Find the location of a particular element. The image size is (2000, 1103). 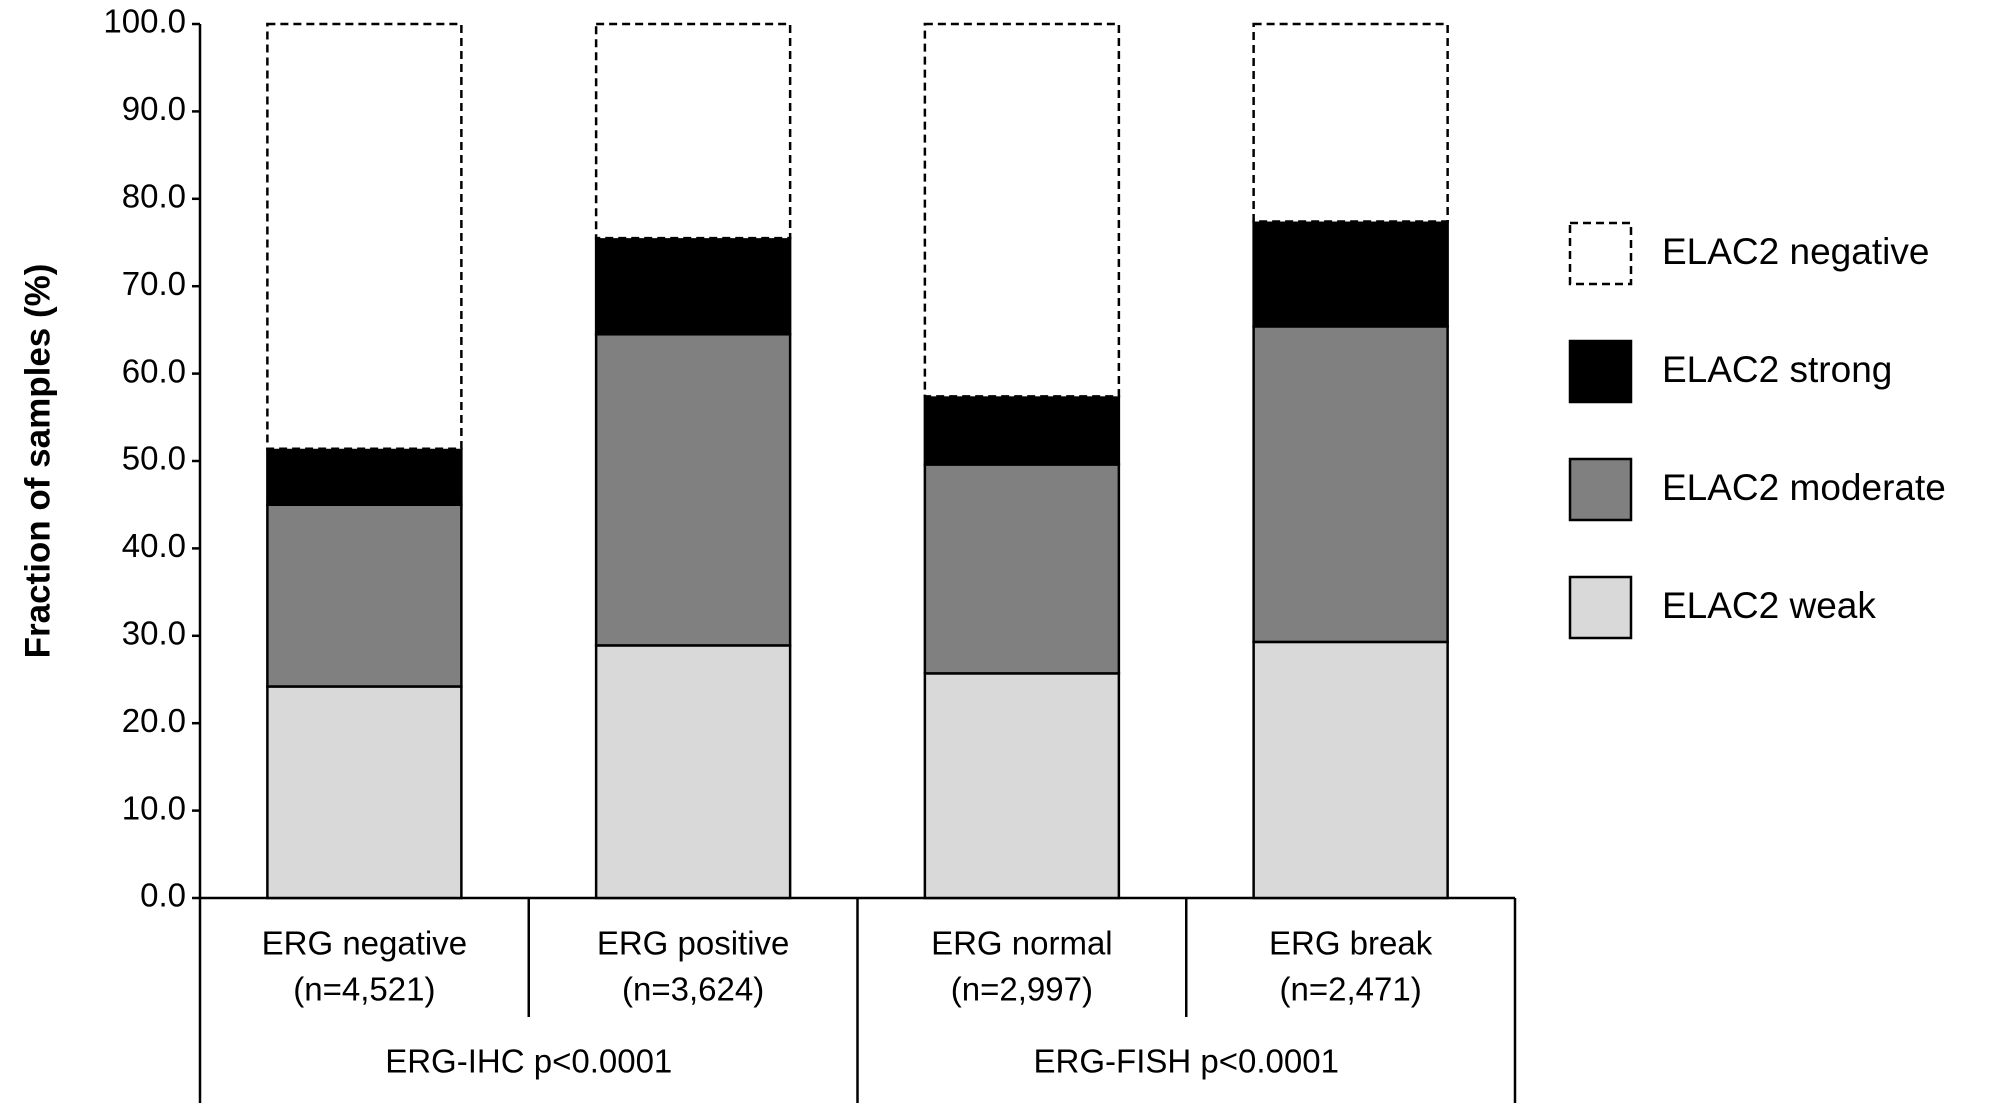

y-tick-label: 100.0 is located at coordinates (144, 21).